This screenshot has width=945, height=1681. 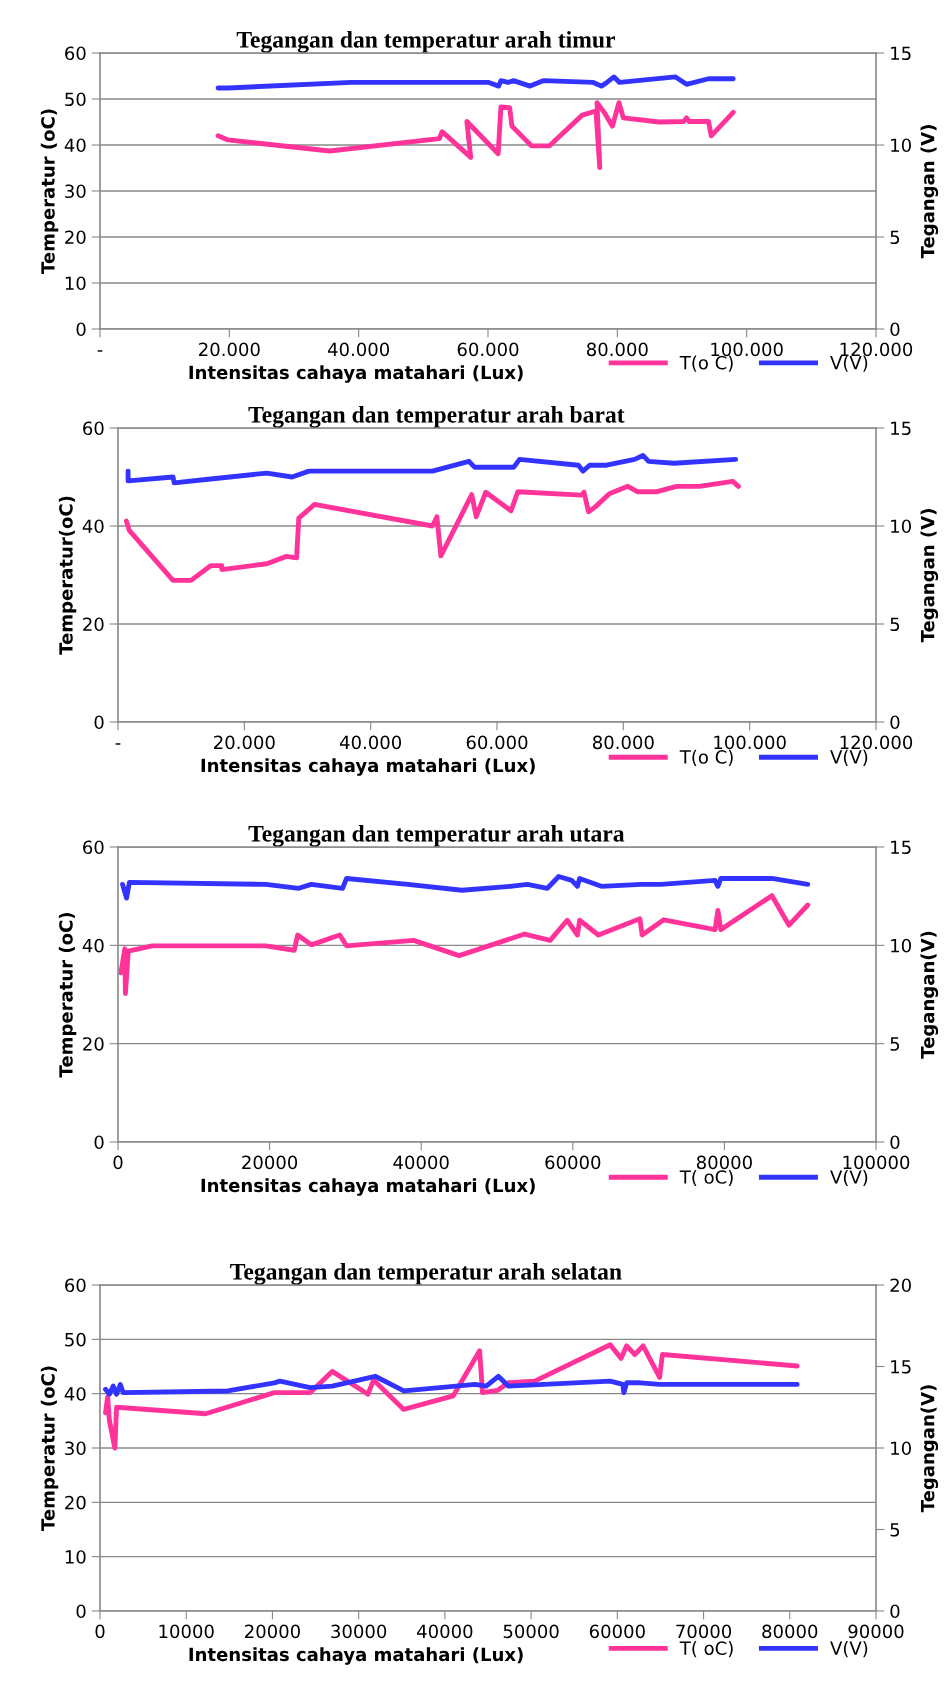 What do you see at coordinates (118, 1162) in the screenshot?
I see `x-tick-label: 0` at bounding box center [118, 1162].